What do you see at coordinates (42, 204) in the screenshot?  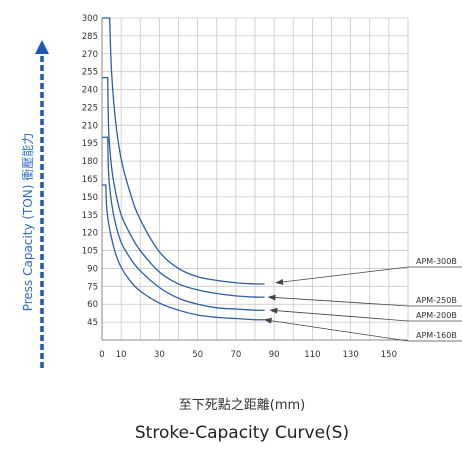 I see `y-axis-arrow` at bounding box center [42, 204].